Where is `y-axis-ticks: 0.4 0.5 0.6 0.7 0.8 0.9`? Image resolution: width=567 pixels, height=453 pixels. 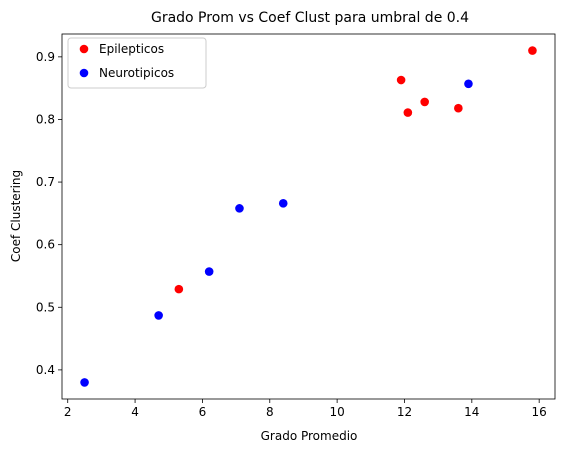 y-axis-ticks: 0.4 0.5 0.6 0.7 0.8 0.9 is located at coordinates (49, 213).